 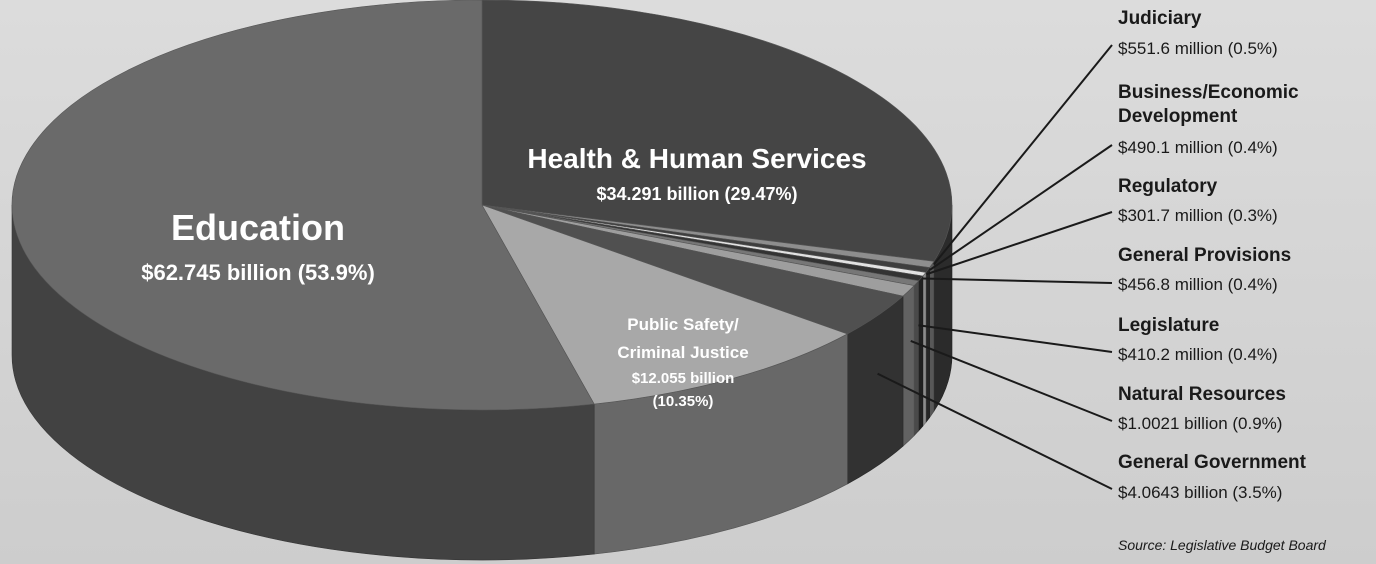 What do you see at coordinates (1168, 325) in the screenshot?
I see `callout-legislature-title: Legislature` at bounding box center [1168, 325].